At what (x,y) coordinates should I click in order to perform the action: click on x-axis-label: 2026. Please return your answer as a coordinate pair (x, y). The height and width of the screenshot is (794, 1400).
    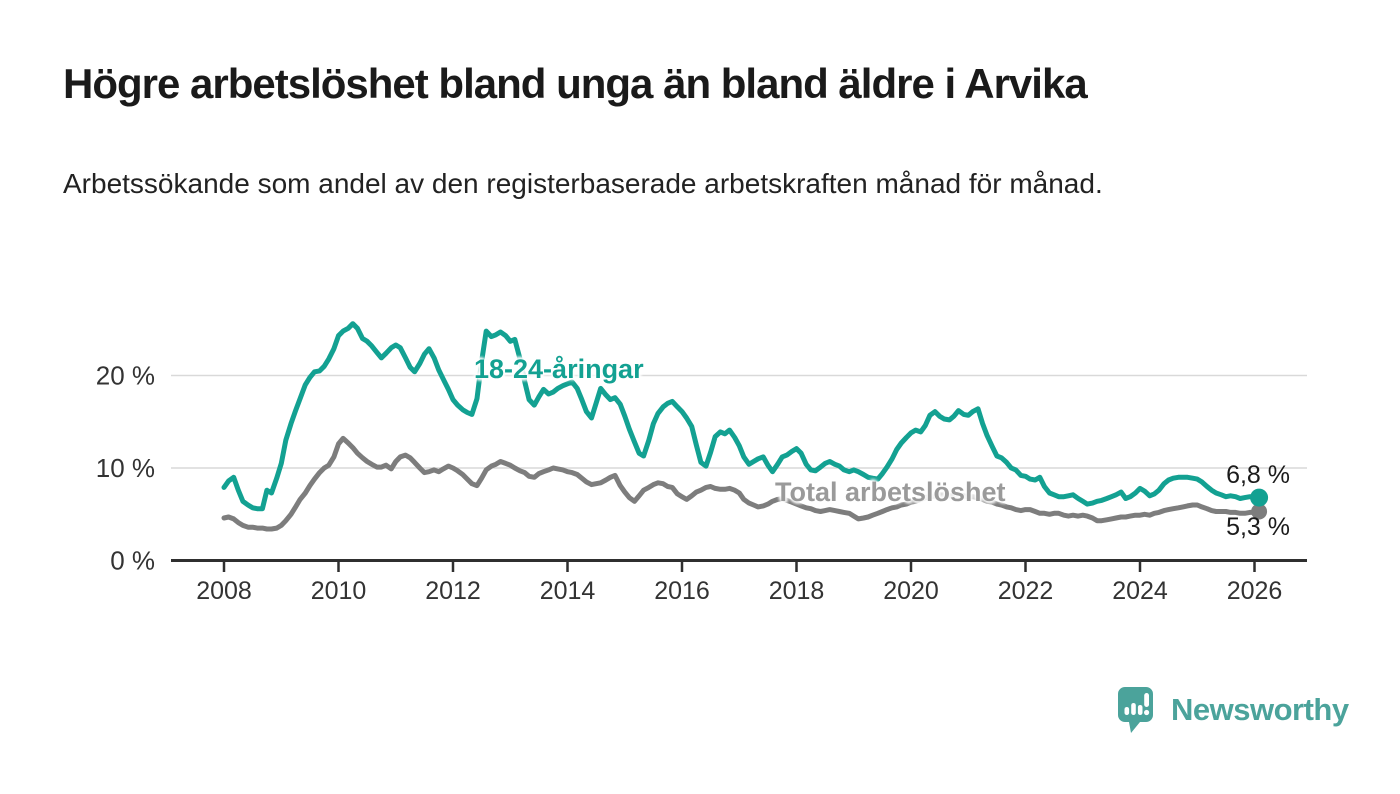
    Looking at the image, I should click on (1255, 591).